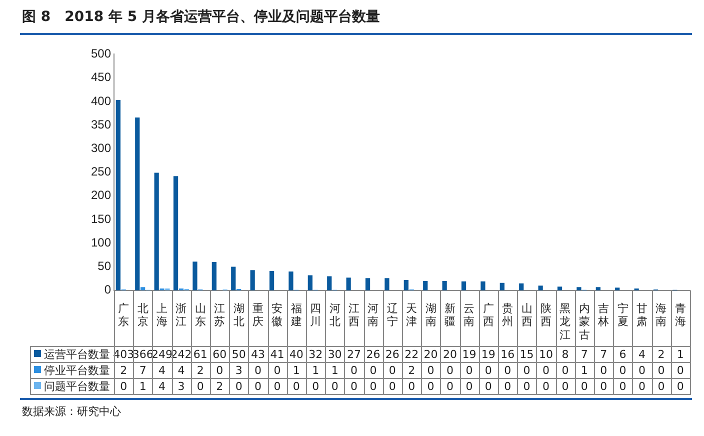  What do you see at coordinates (584, 322) in the screenshot?
I see `x-tick-label: 内蒙古` at bounding box center [584, 322].